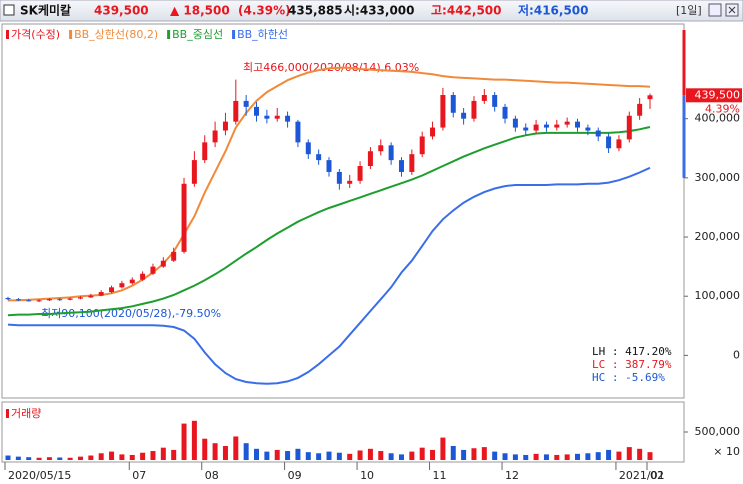  I want to click on price: 439,500, so click(121, 11).